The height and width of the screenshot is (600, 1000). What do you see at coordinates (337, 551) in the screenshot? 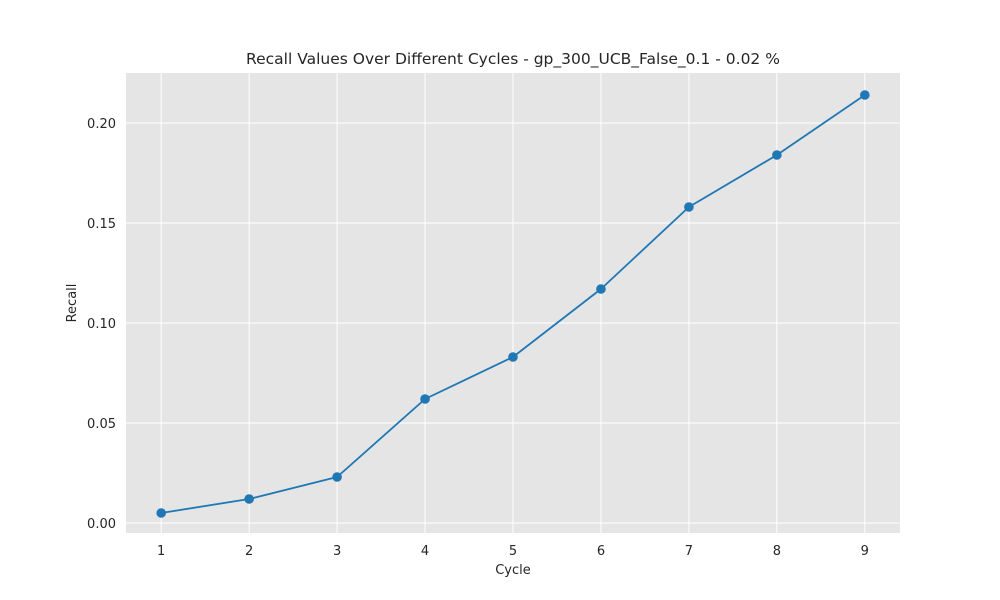
I see `x-tick-label: 3` at bounding box center [337, 551].